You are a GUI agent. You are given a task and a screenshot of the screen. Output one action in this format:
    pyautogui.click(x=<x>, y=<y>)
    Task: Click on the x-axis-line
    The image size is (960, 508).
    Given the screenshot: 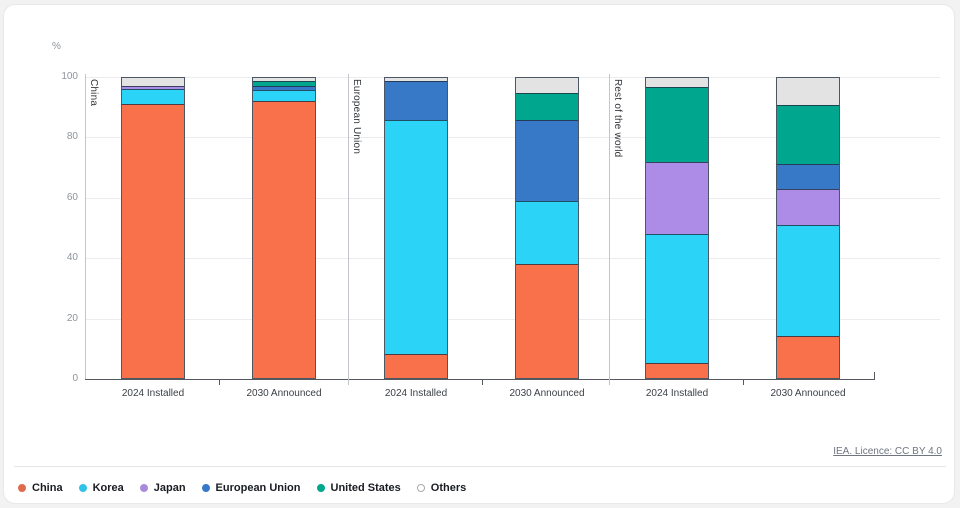 What is the action you would take?
    pyautogui.click(x=479, y=379)
    